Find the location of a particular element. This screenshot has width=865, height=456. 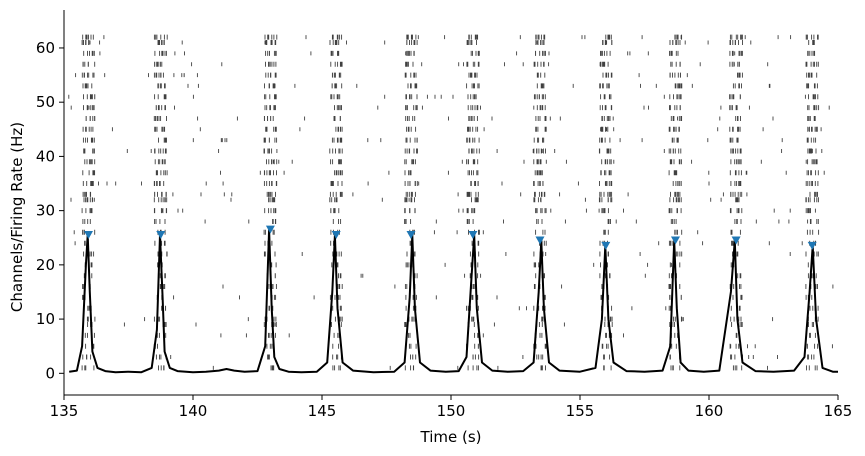

x-tick-label: 150 is located at coordinates (451, 411).